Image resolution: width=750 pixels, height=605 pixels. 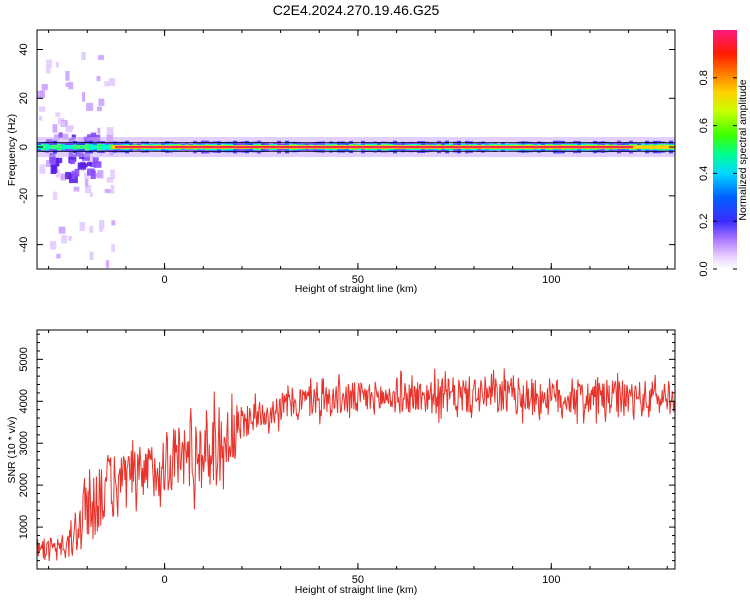 I want to click on snr-y-tick-label: 1000, so click(x=24, y=527).